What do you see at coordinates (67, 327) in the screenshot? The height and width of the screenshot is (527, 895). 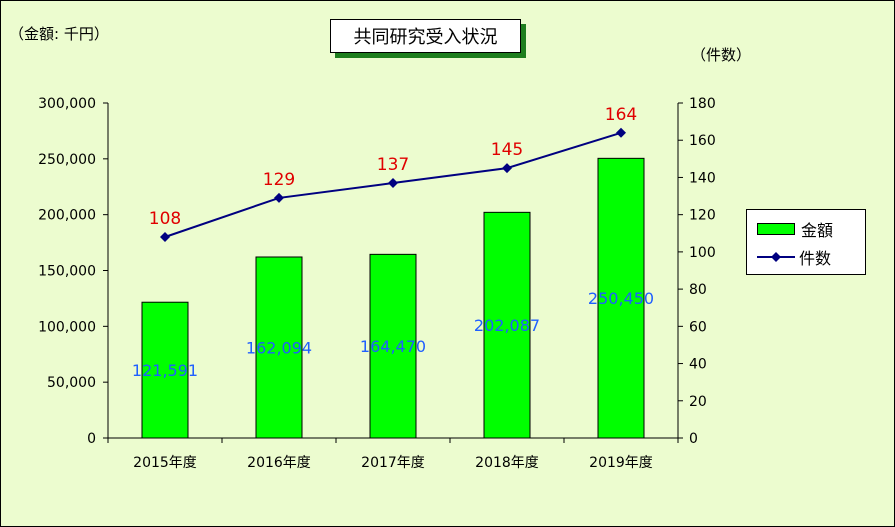 I see `left-axis-tick-label: 100,000` at bounding box center [67, 327].